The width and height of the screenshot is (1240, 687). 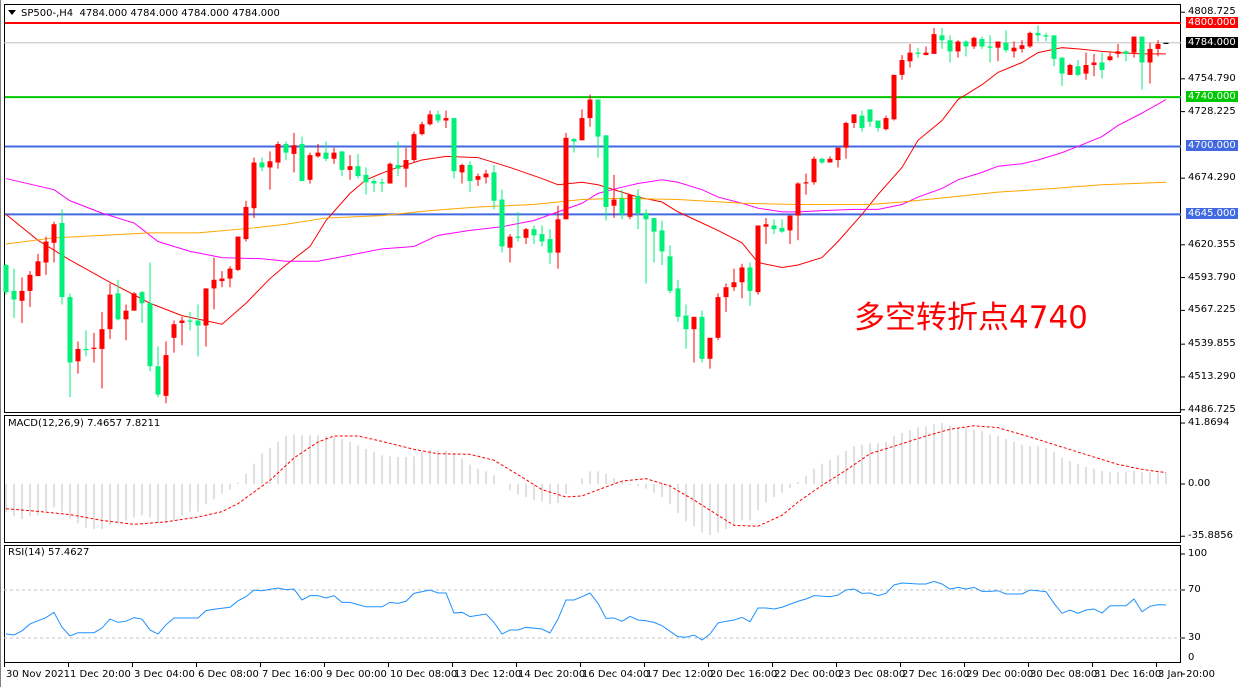 I want to click on macd-signal-line, so click(x=586, y=476).